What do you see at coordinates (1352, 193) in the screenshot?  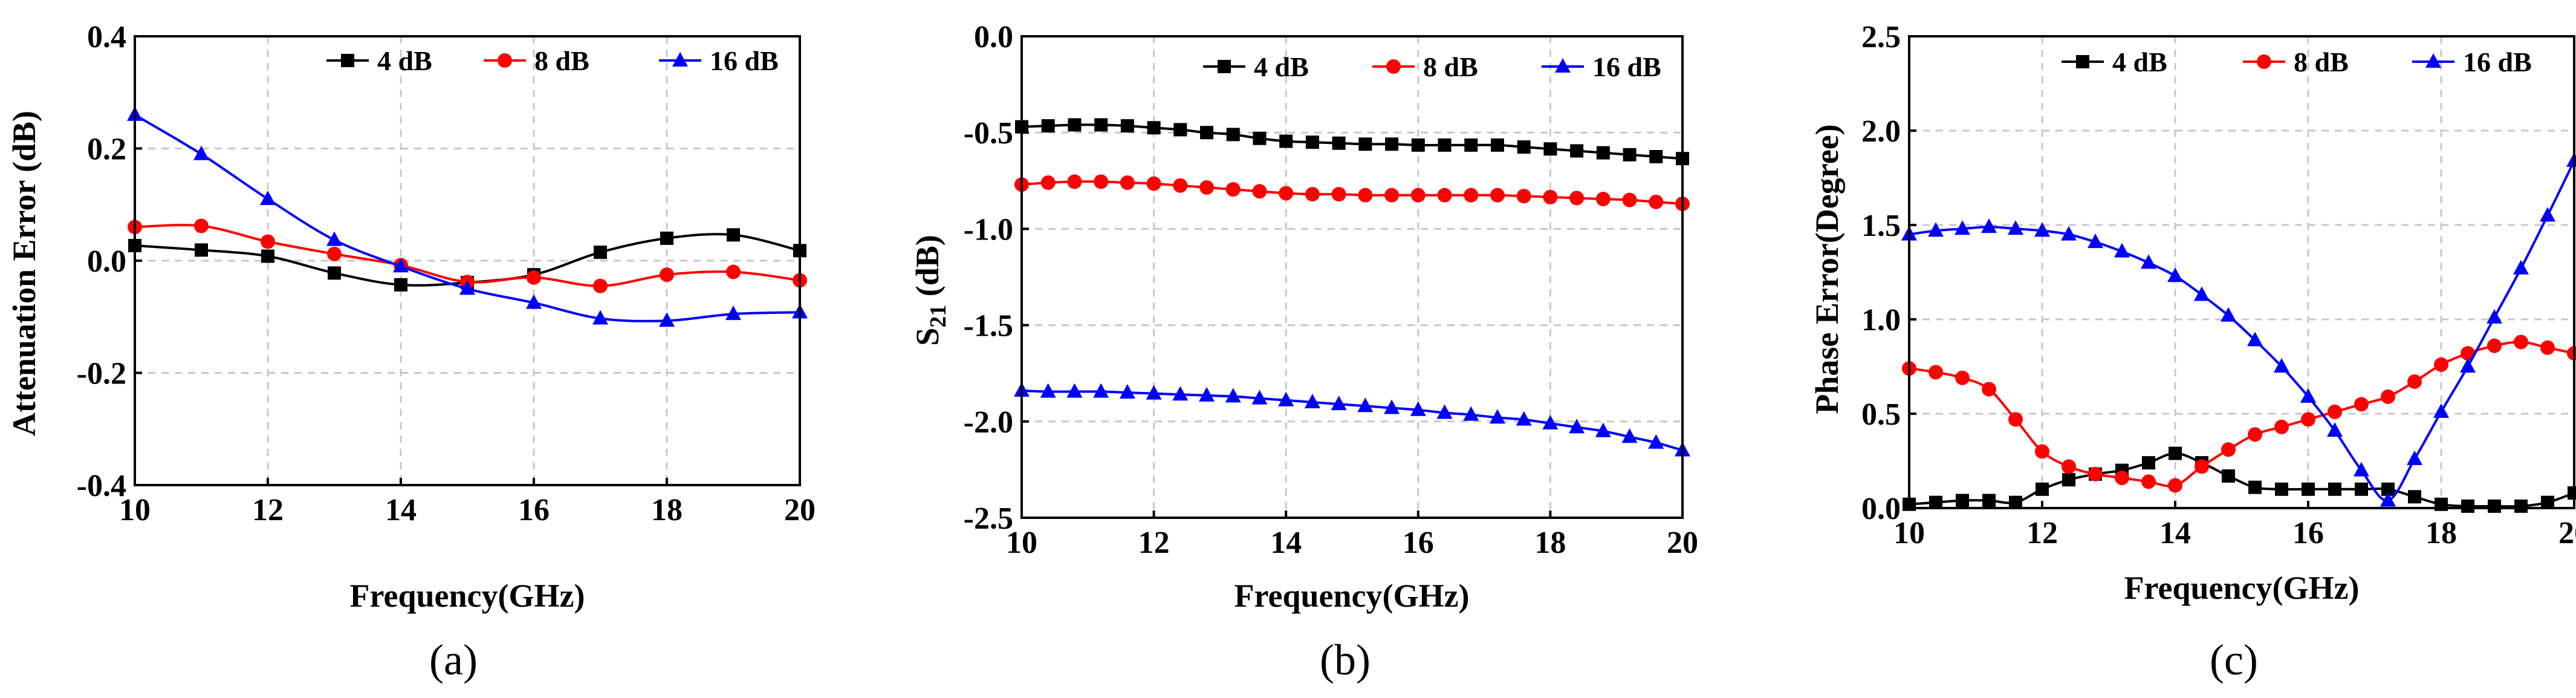 I see `series-8db-b` at bounding box center [1352, 193].